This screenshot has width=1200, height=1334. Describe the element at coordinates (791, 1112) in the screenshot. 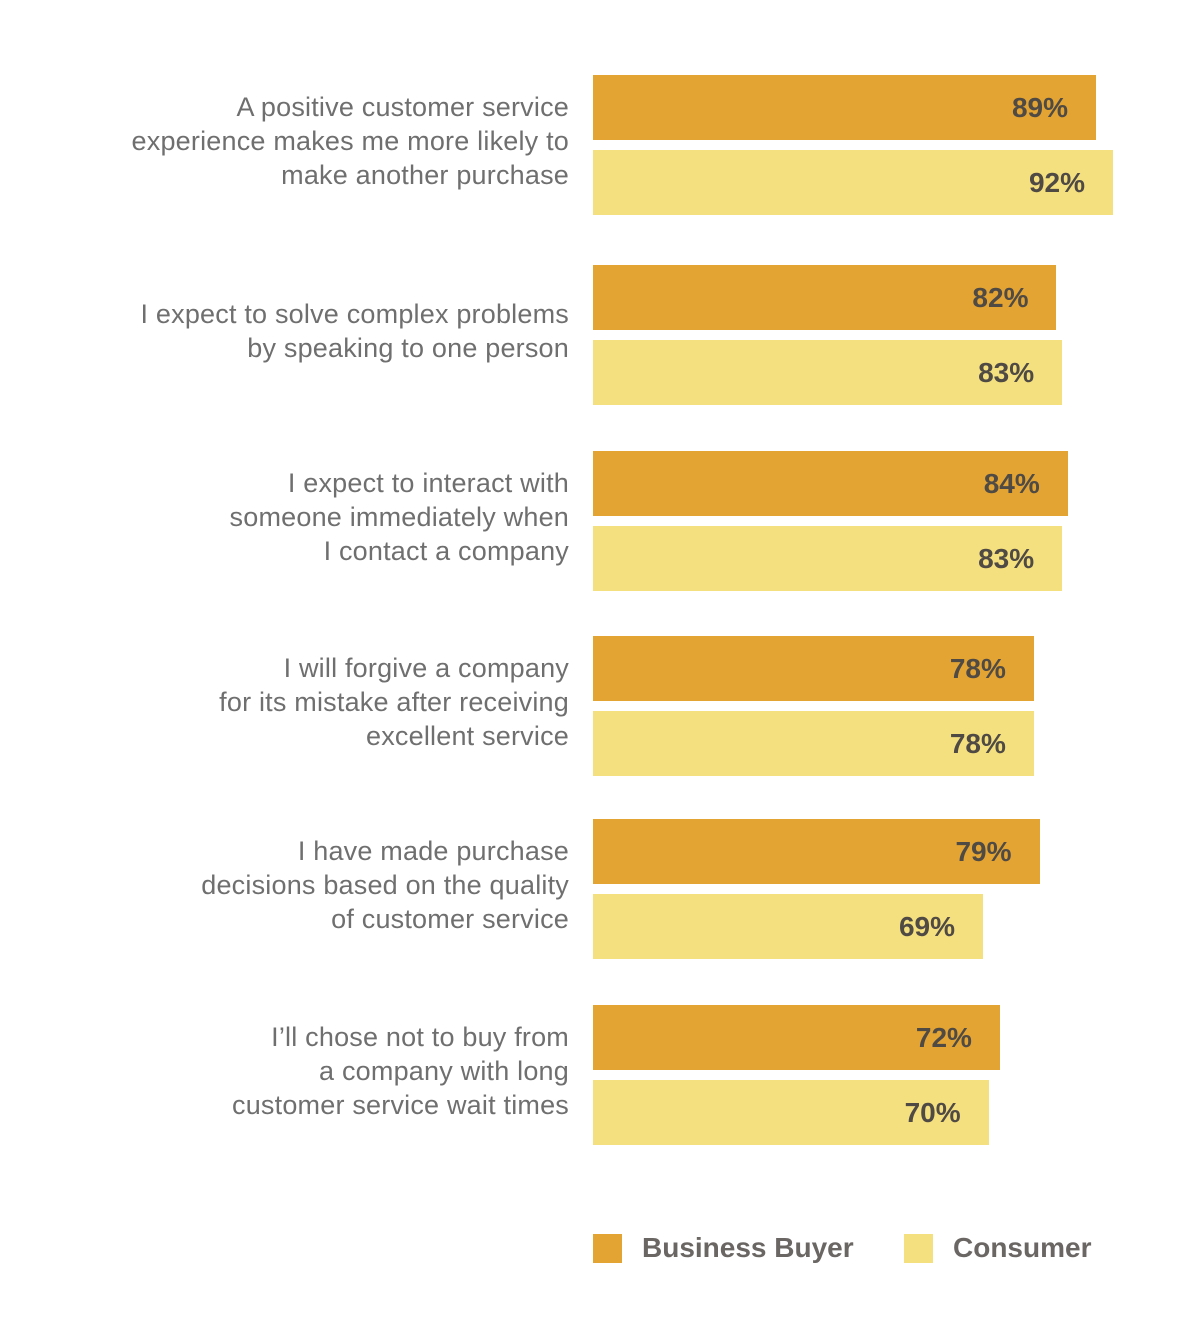

I see `bar-consumer: 70%` at that location.